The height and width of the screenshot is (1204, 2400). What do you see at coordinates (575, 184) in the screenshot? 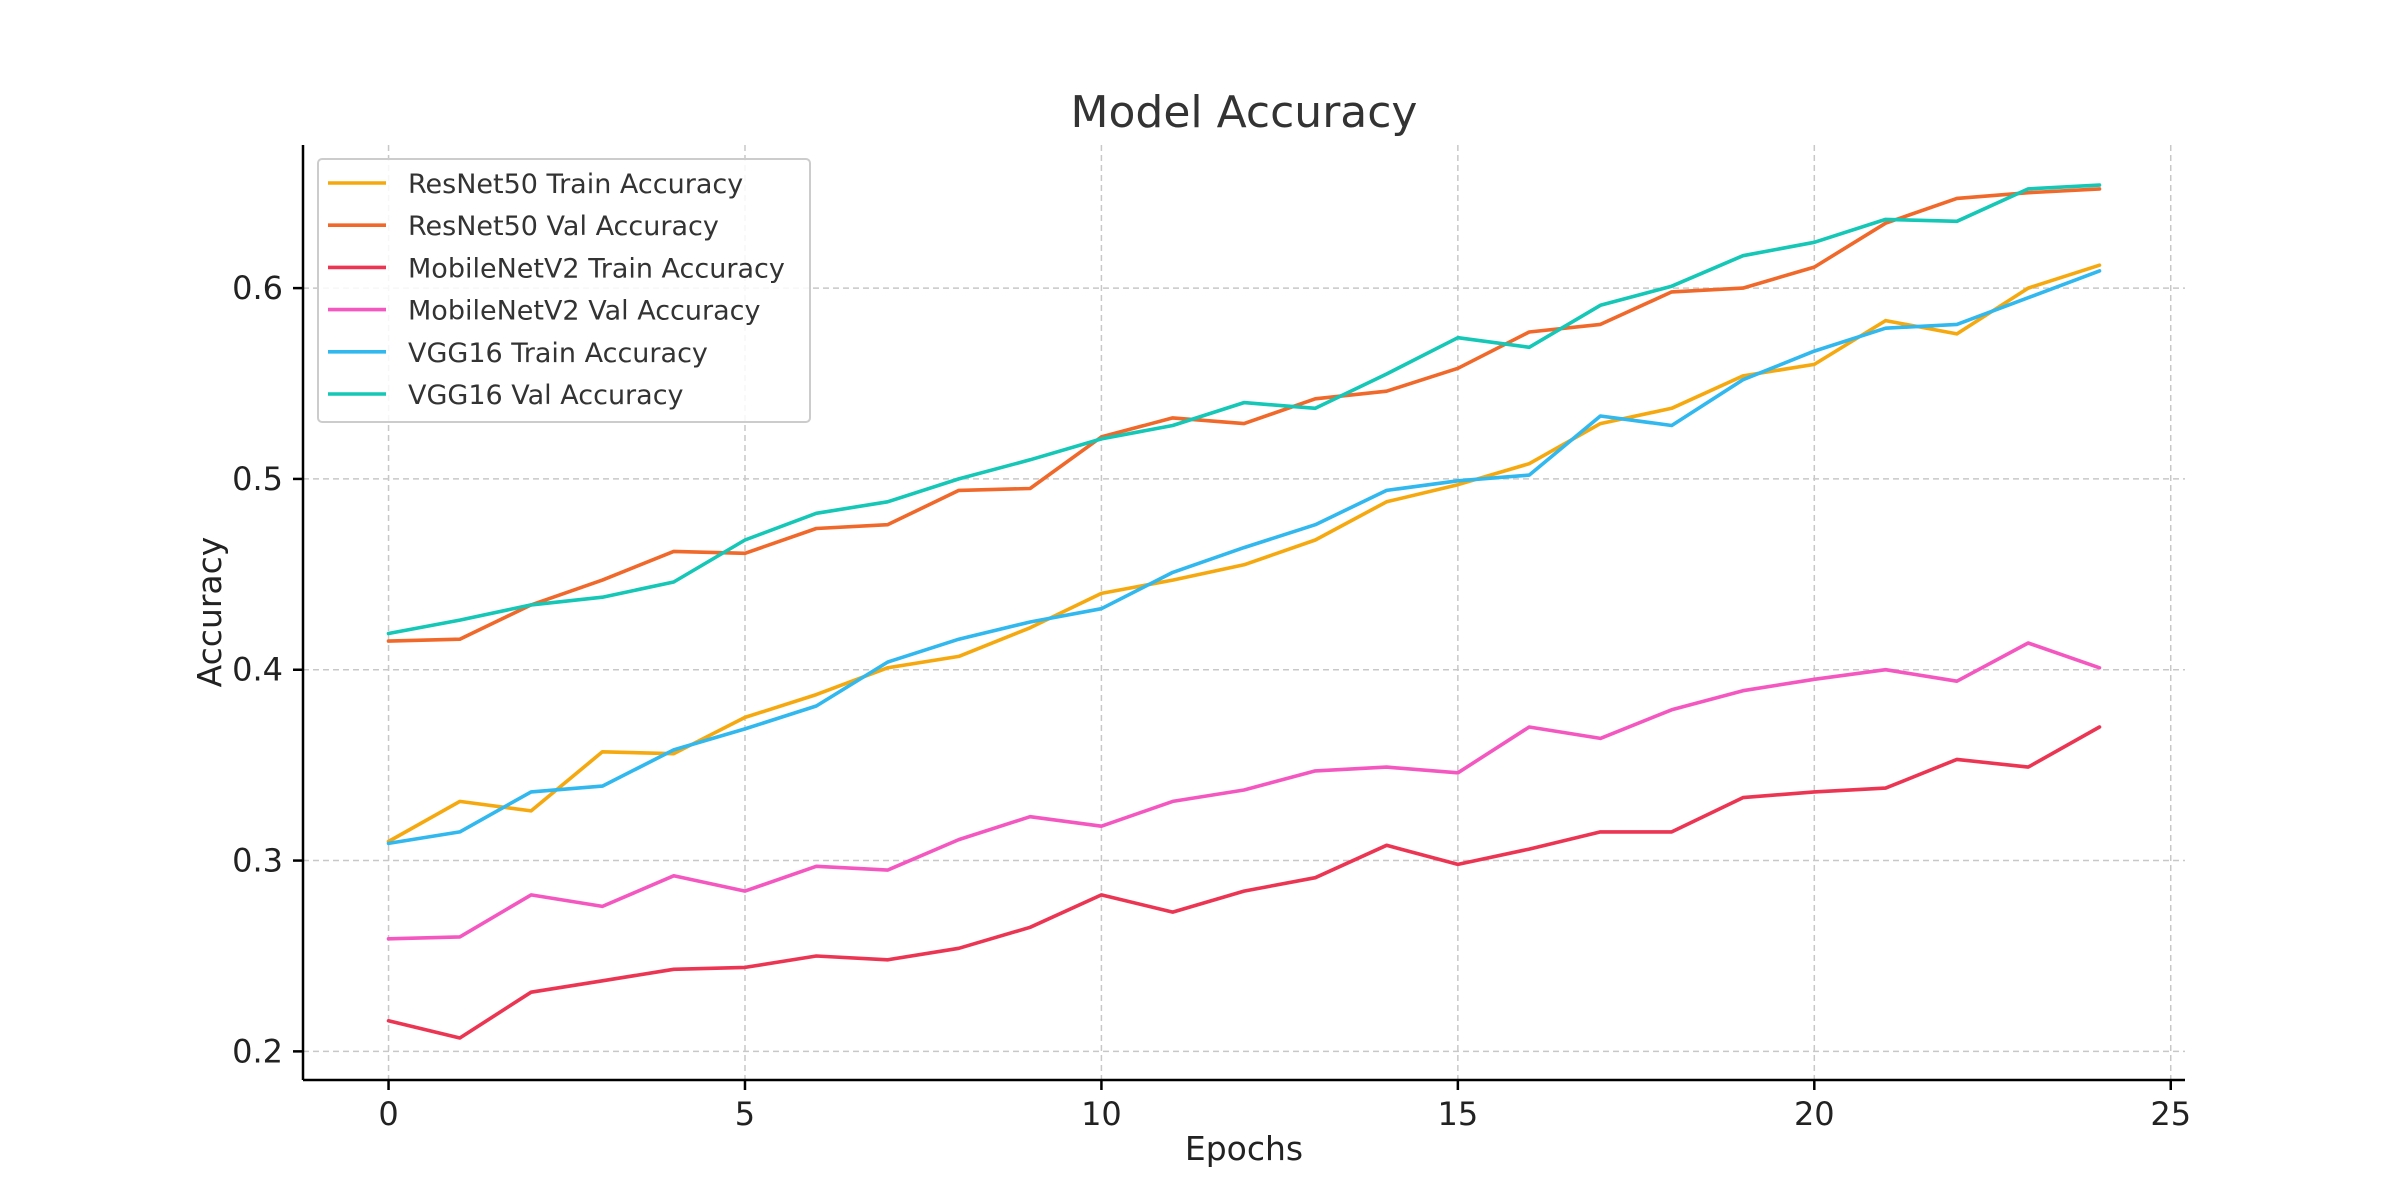
I see `legend-label-resnet50-train-accuracy: ResNet50 Train Accuracy` at bounding box center [575, 184].